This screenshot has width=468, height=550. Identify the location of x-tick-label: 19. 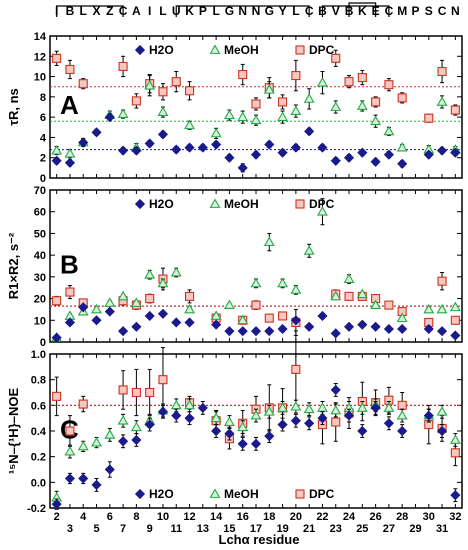
(282, 529).